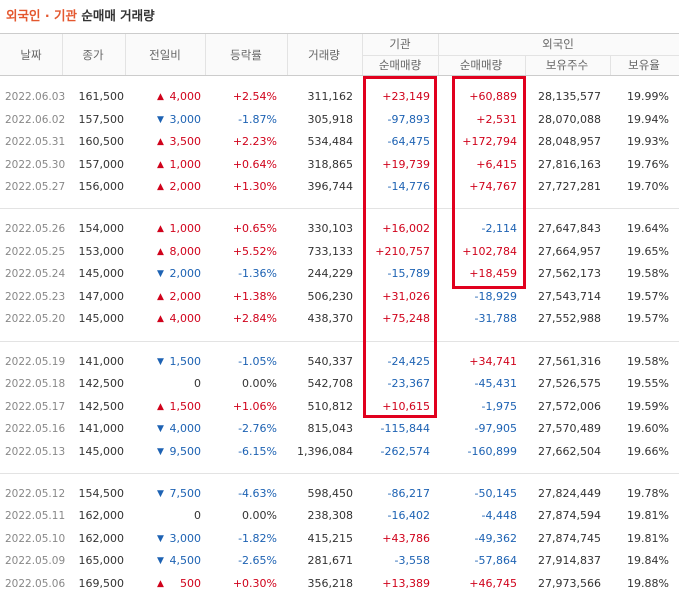  What do you see at coordinates (185, 560) in the screenshot?
I see `cell: 4,500` at bounding box center [185, 560].